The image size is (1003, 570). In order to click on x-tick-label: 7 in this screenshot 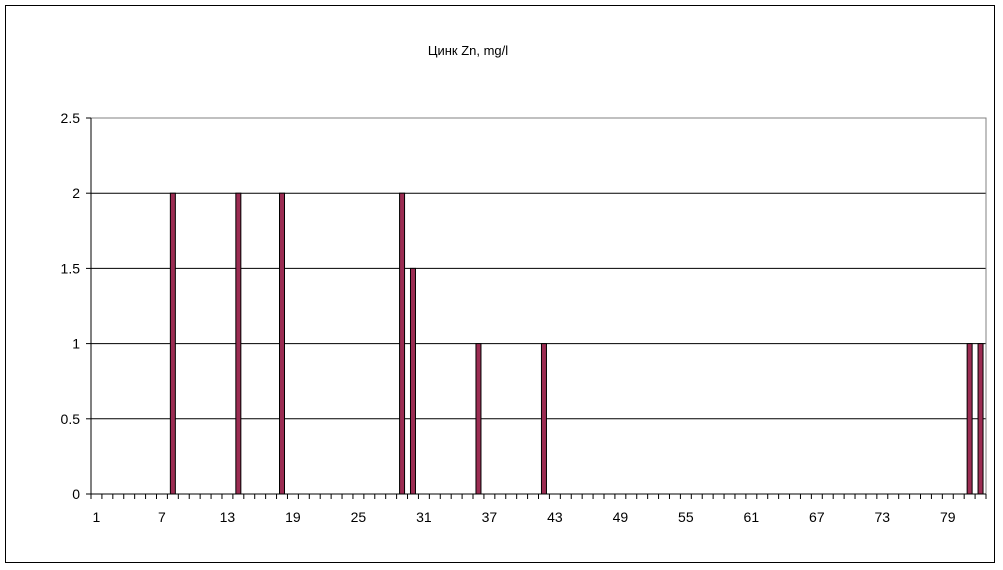, I will do `click(162, 517)`.